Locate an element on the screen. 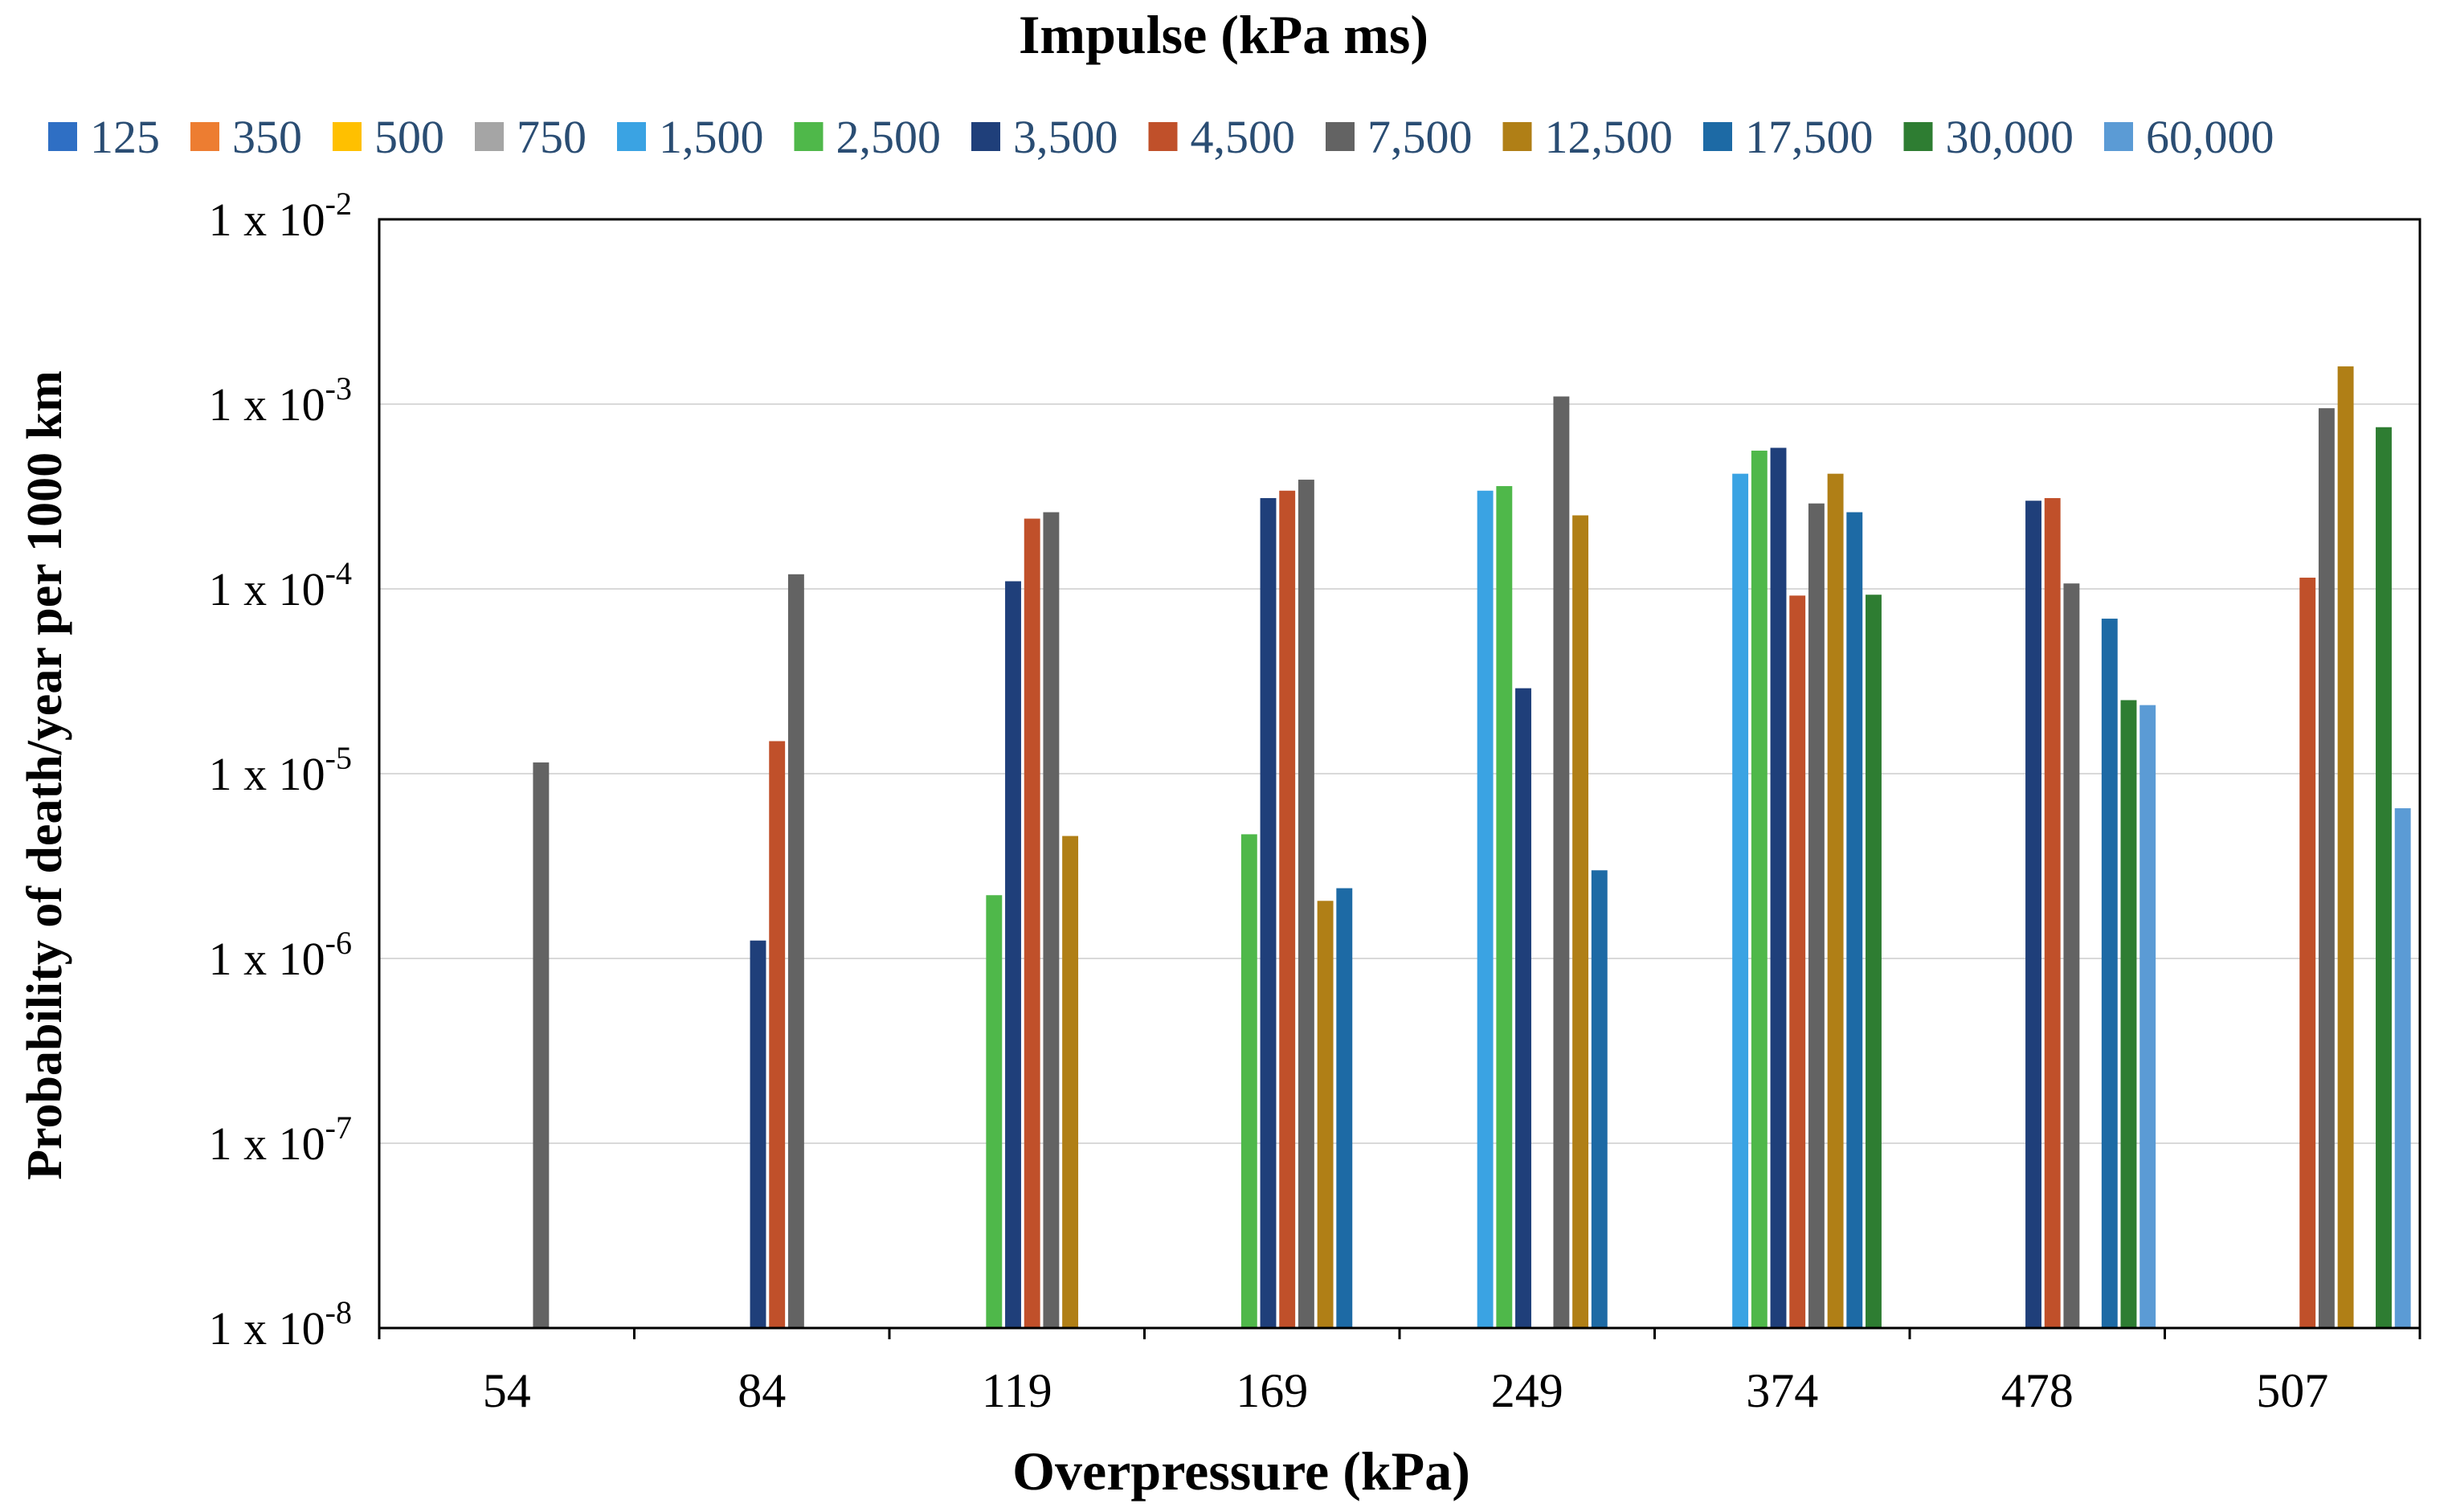  x-tick-label: 169 is located at coordinates (1272, 1390).